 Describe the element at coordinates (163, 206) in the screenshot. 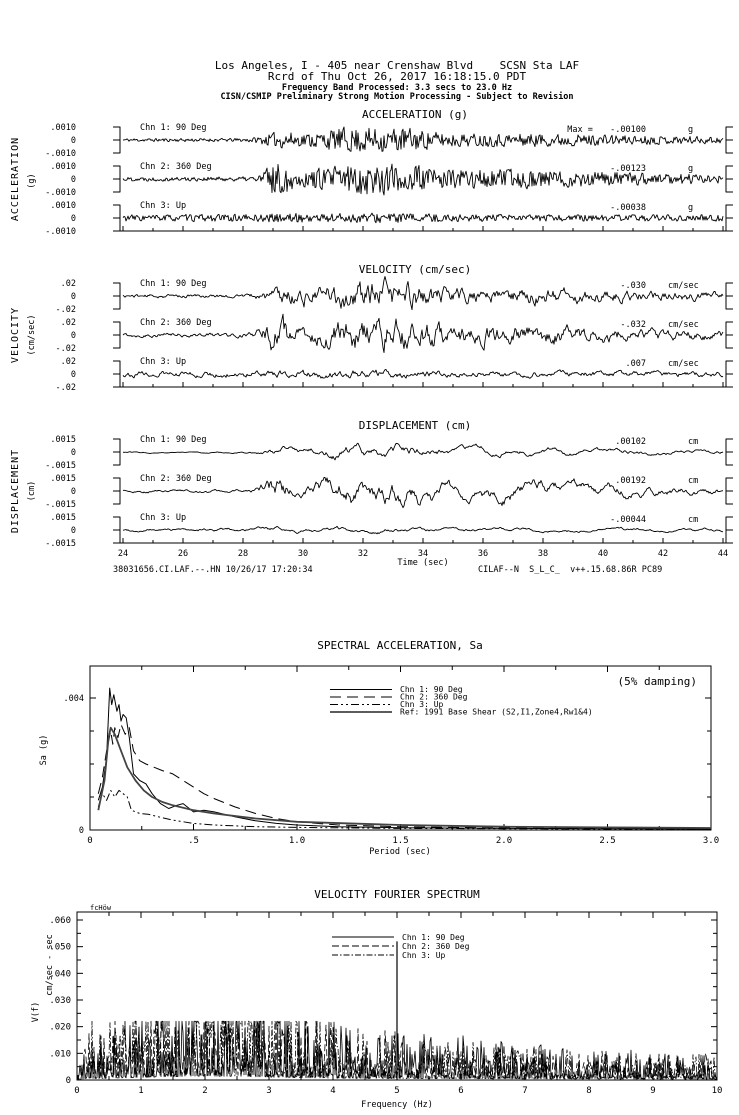

I see `acceleration-channel-label: Chn 3: Up` at that location.